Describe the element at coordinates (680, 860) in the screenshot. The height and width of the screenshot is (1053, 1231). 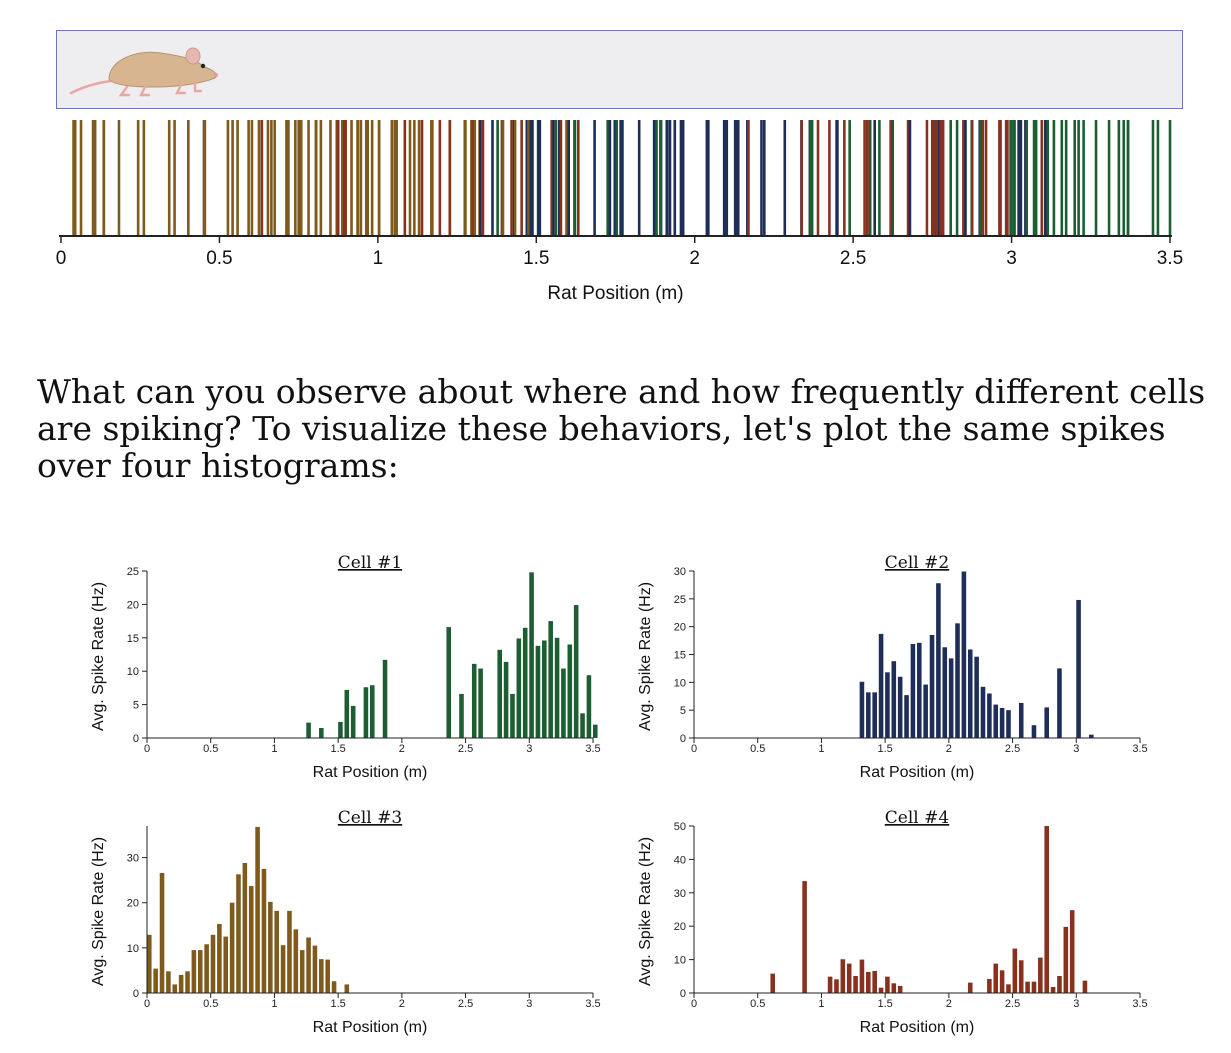
I see `y-tick-label: 40` at that location.